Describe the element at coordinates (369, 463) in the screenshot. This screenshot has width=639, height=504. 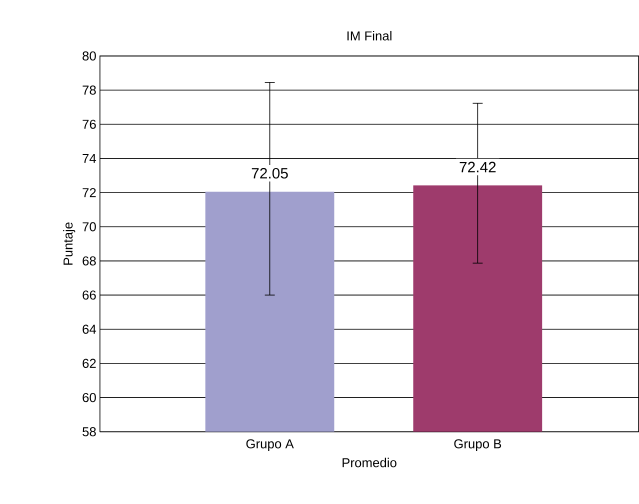
I see `x-axis-title: Promedio` at that location.